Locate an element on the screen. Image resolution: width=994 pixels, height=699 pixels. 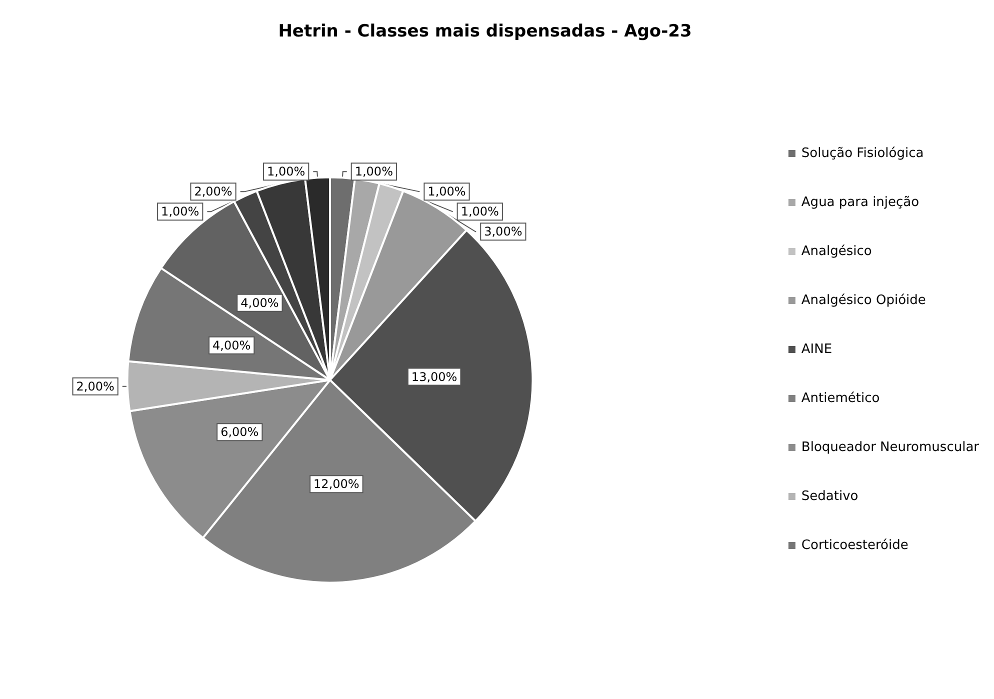
chart-title: Hetrin - Classes mais dispensadas - Ago-23 is located at coordinates (485, 32).